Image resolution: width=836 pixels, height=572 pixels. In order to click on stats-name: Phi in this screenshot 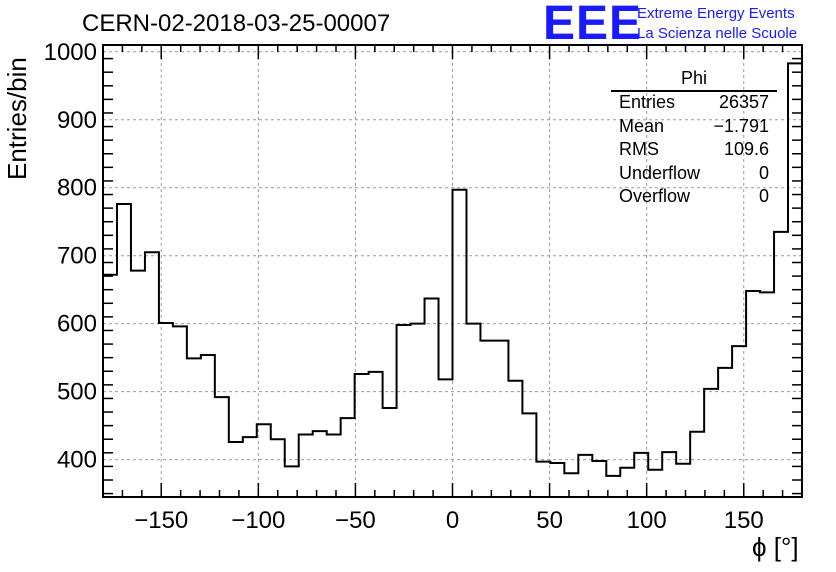, I will do `click(694, 80)`.